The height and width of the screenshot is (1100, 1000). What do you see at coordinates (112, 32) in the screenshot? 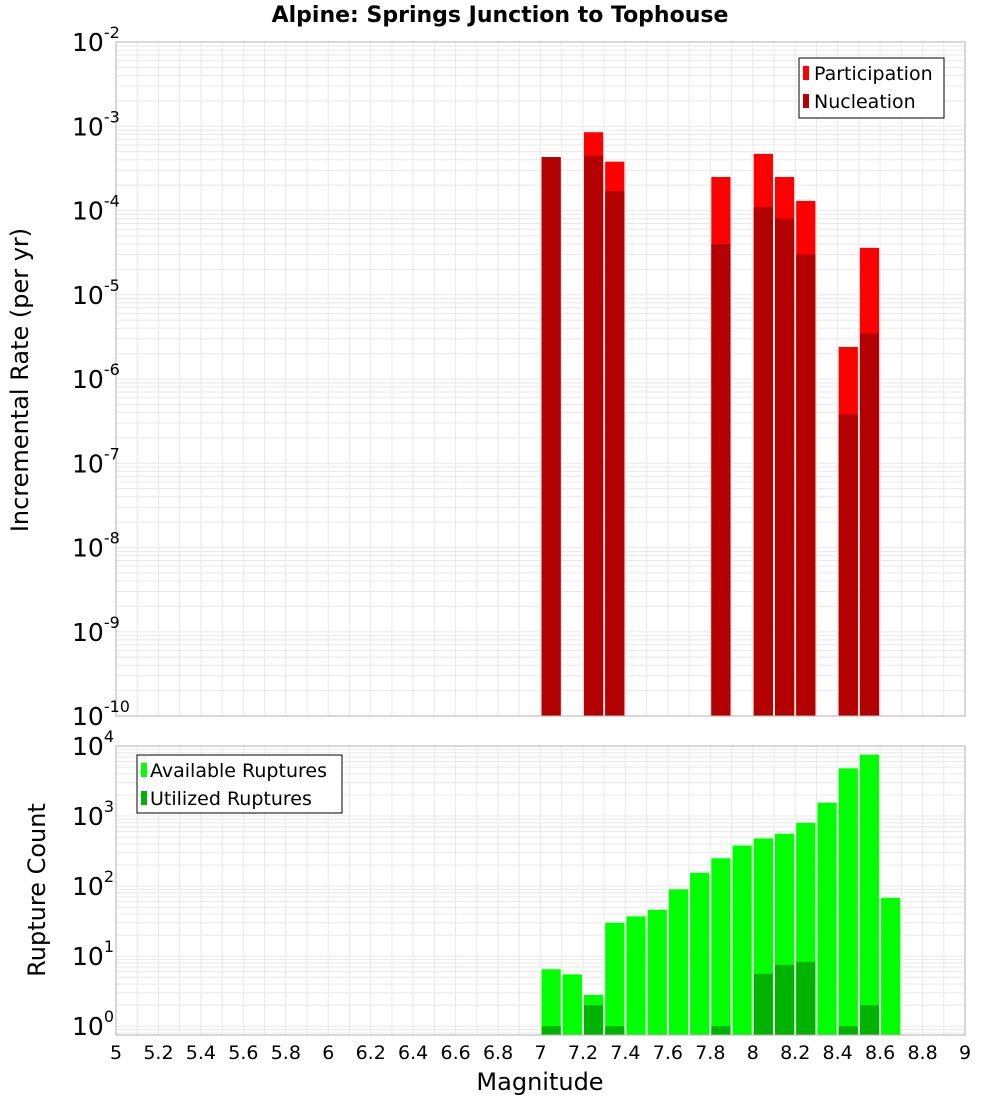
I see `y-tick-exponent: -2` at bounding box center [112, 32].